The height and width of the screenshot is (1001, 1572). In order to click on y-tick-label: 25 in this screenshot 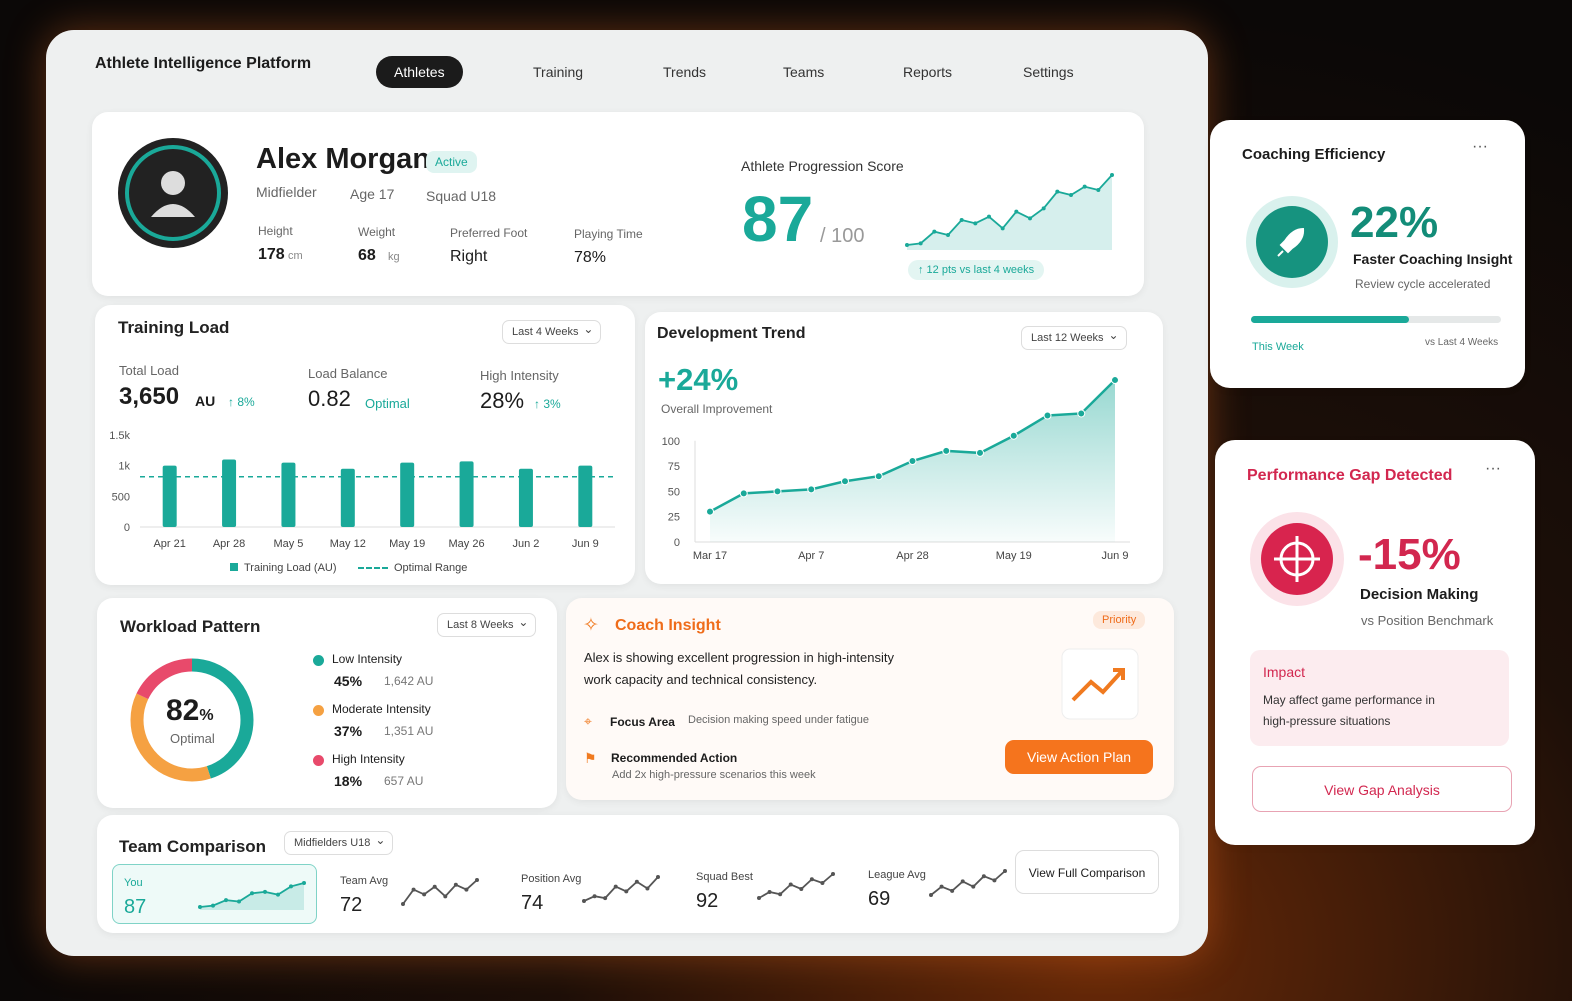, I will do `click(674, 518)`.